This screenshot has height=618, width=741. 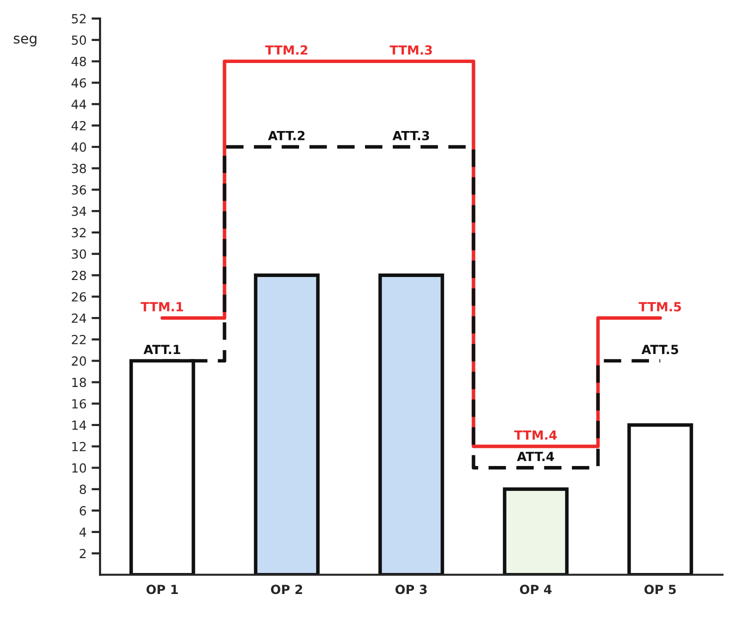 What do you see at coordinates (535, 457) in the screenshot?
I see `annotation: ATT.4` at bounding box center [535, 457].